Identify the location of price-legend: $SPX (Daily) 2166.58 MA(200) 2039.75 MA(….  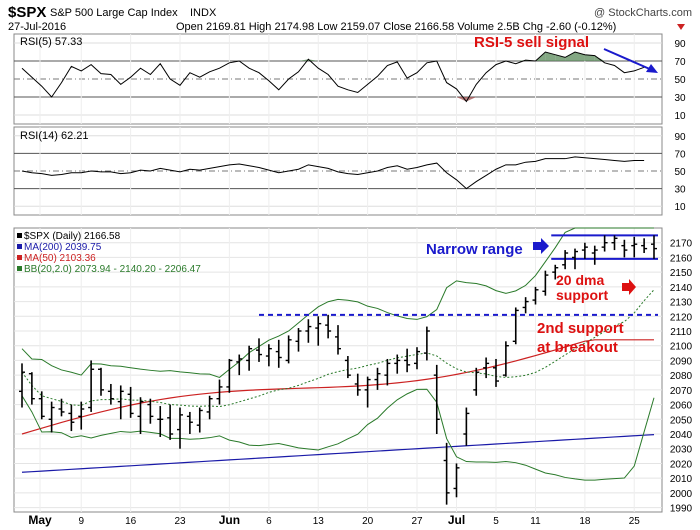
(109, 253).